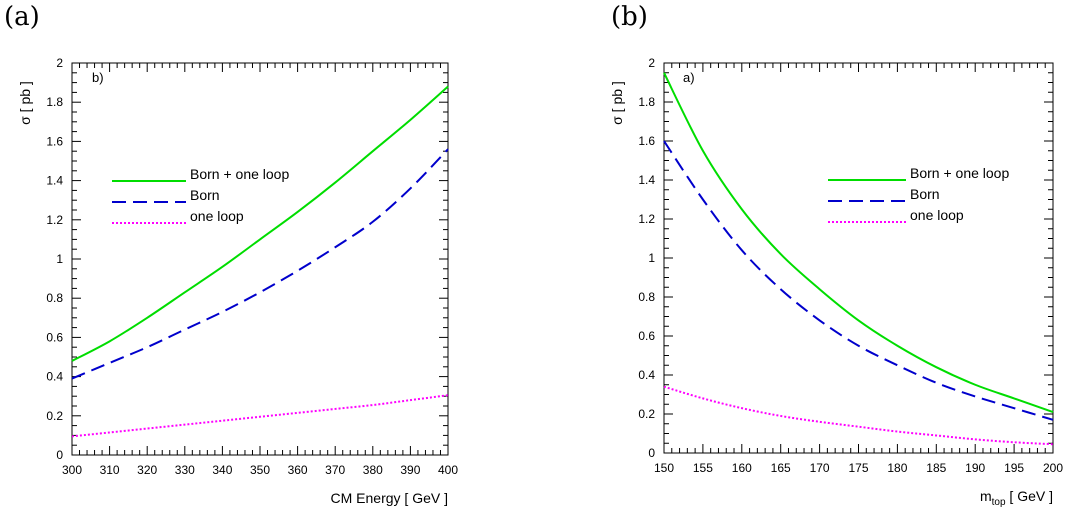 This screenshot has width=1072, height=513. I want to click on x-tick-label: 320, so click(147, 470).